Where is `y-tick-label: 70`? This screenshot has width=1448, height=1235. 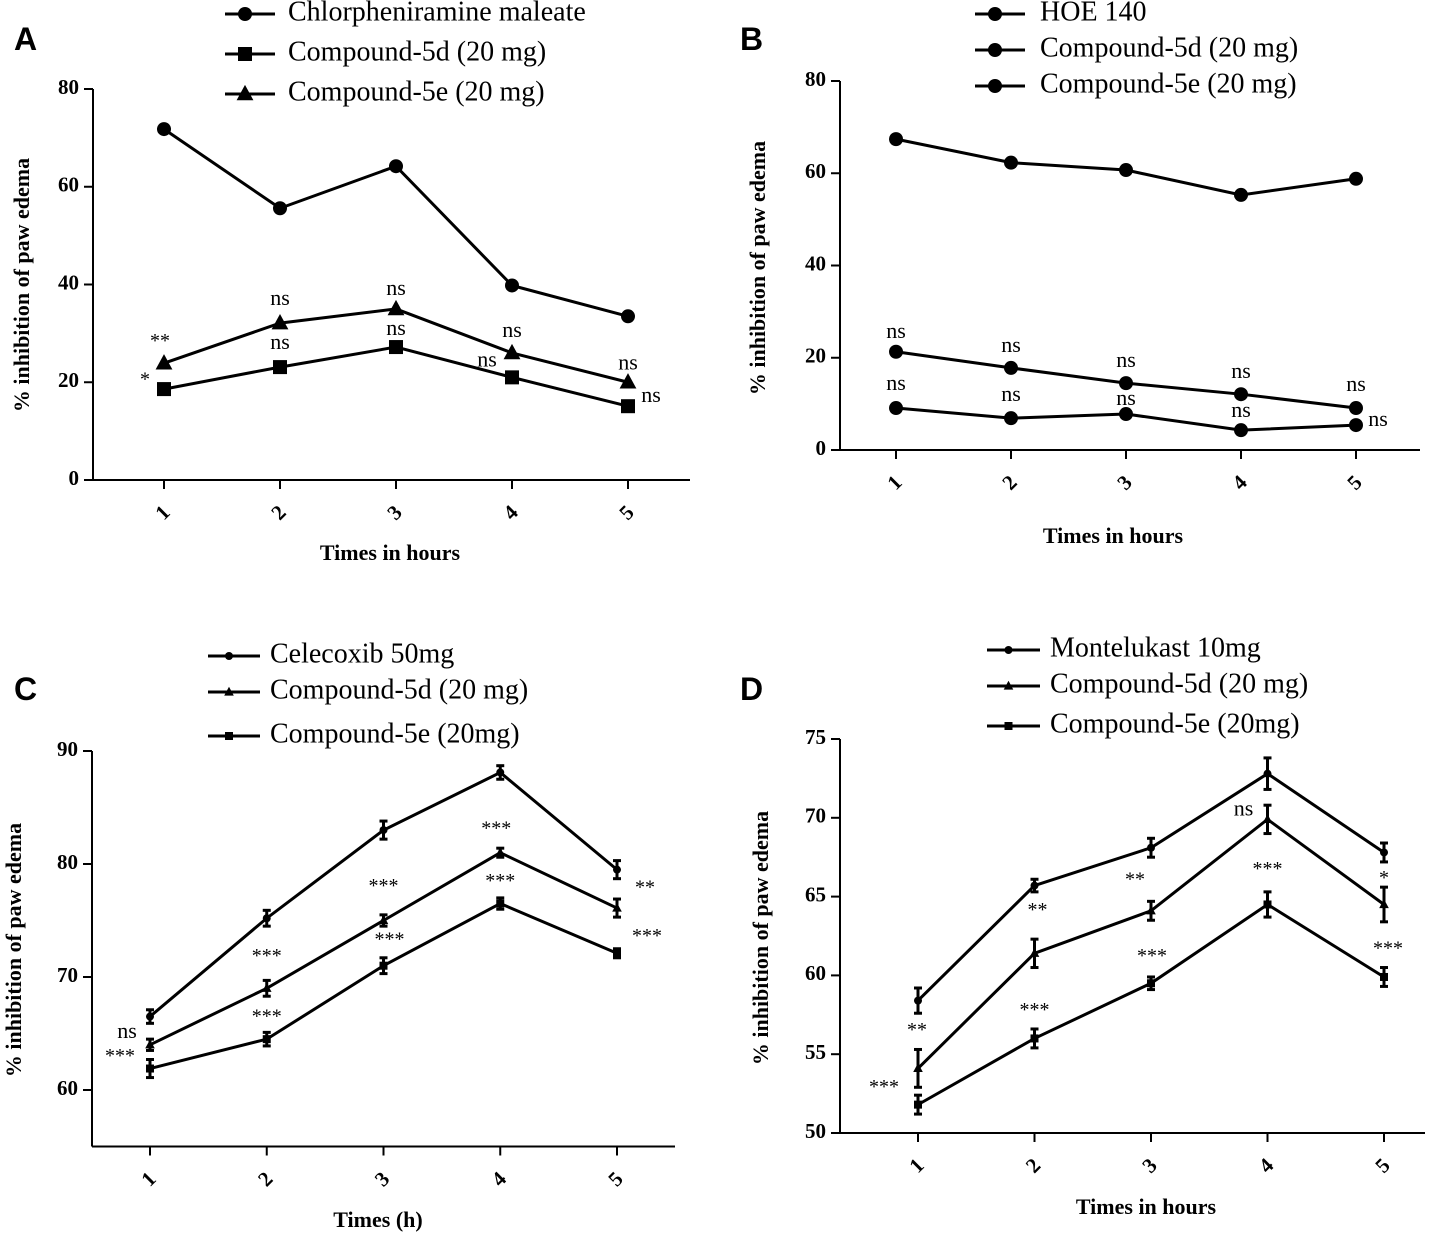 y-tick-label: 70 is located at coordinates (815, 816).